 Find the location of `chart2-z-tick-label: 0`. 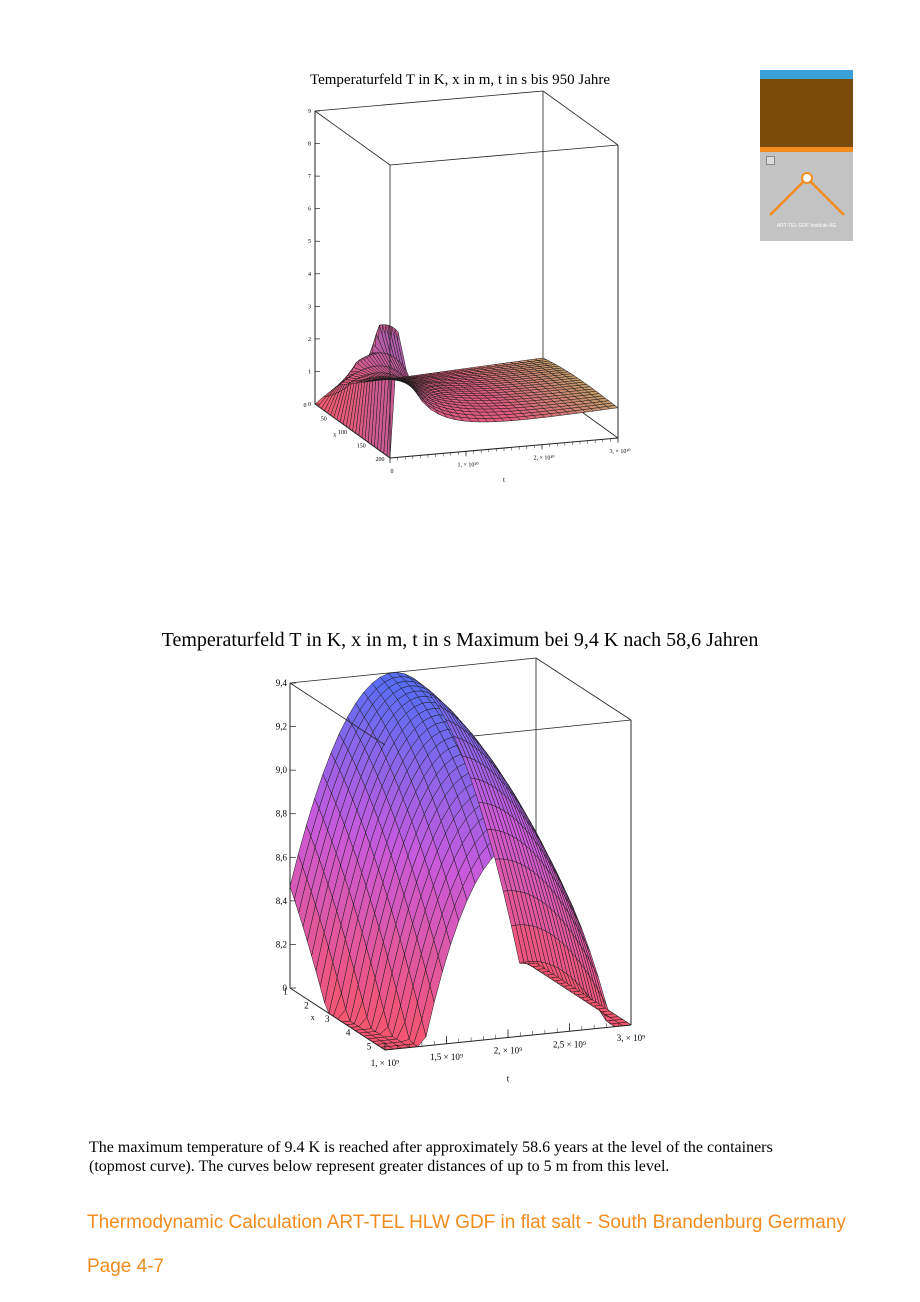

chart2-z-tick-label: 0 is located at coordinates (285, 988).